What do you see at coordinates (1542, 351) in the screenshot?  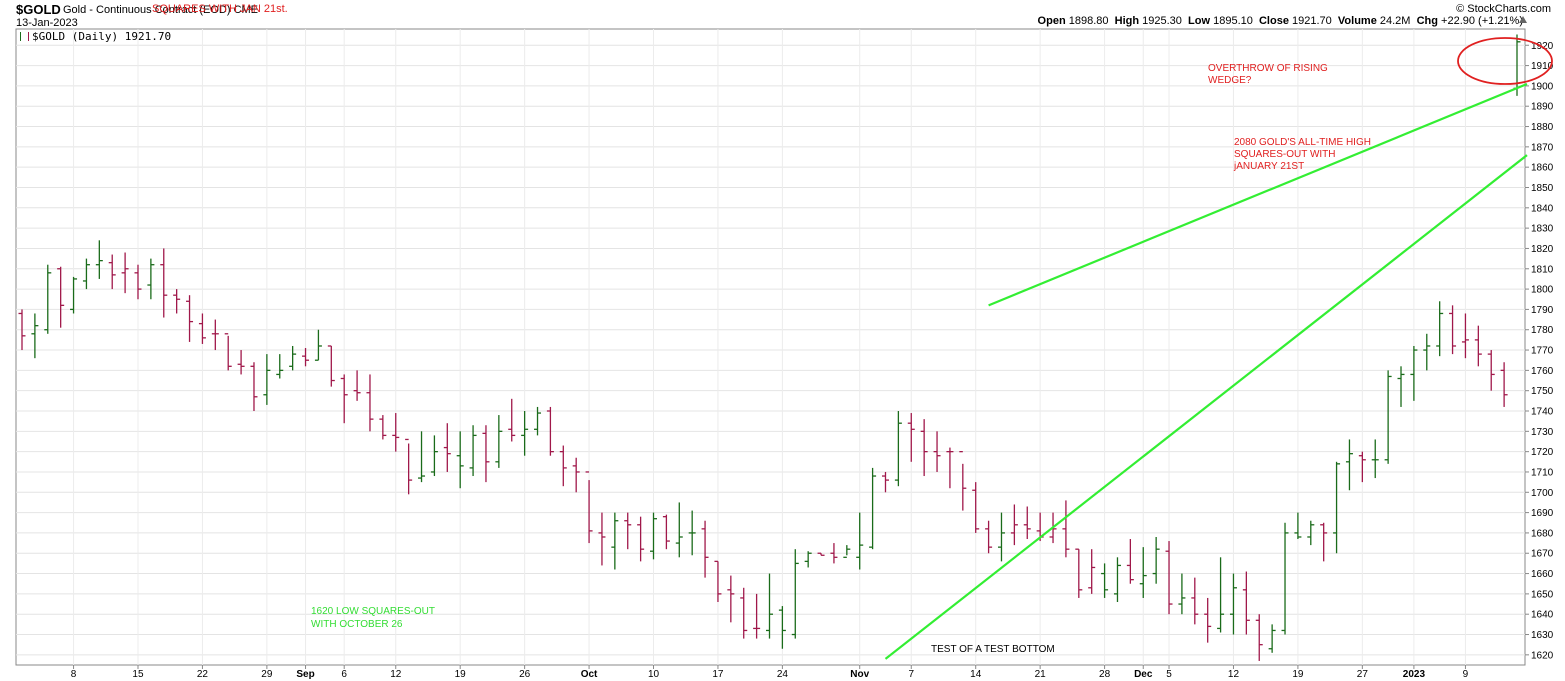 I see `y-tick-label: 1770` at bounding box center [1542, 351].